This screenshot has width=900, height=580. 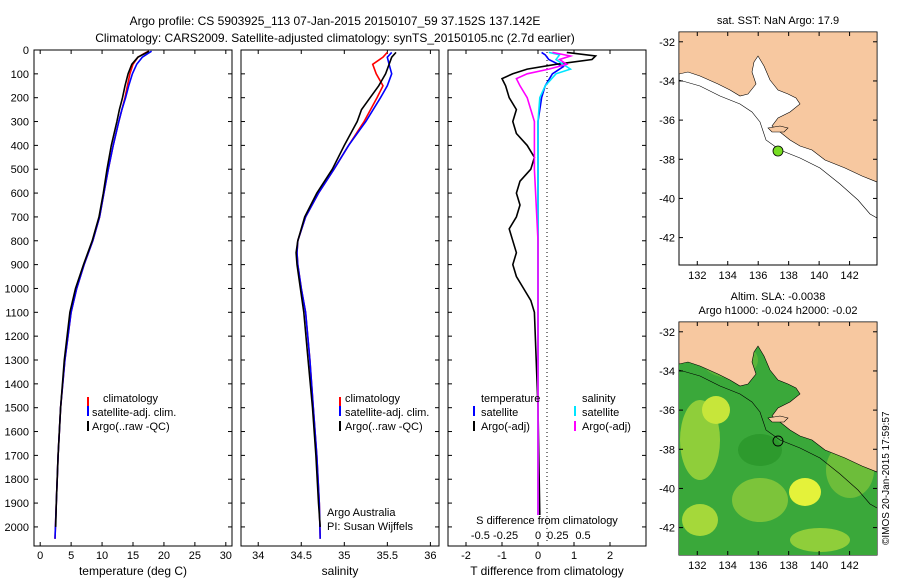 I want to click on difference-xtick-label: 1, so click(x=574, y=556).